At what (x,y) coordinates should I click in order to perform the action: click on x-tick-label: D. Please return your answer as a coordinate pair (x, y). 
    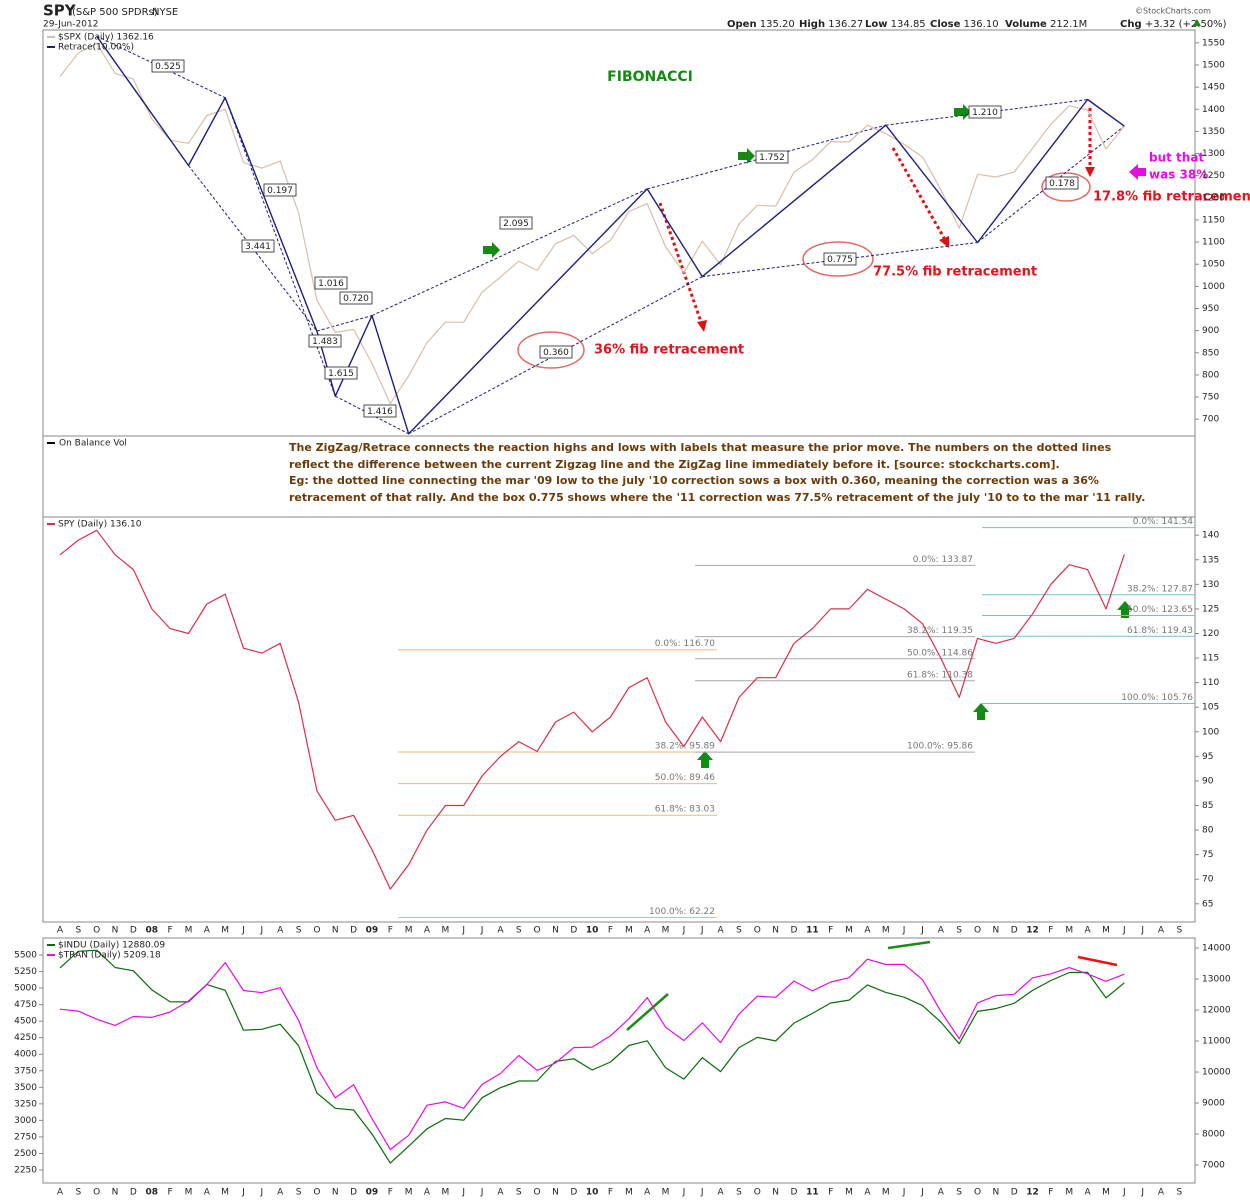
    Looking at the image, I should click on (133, 1193).